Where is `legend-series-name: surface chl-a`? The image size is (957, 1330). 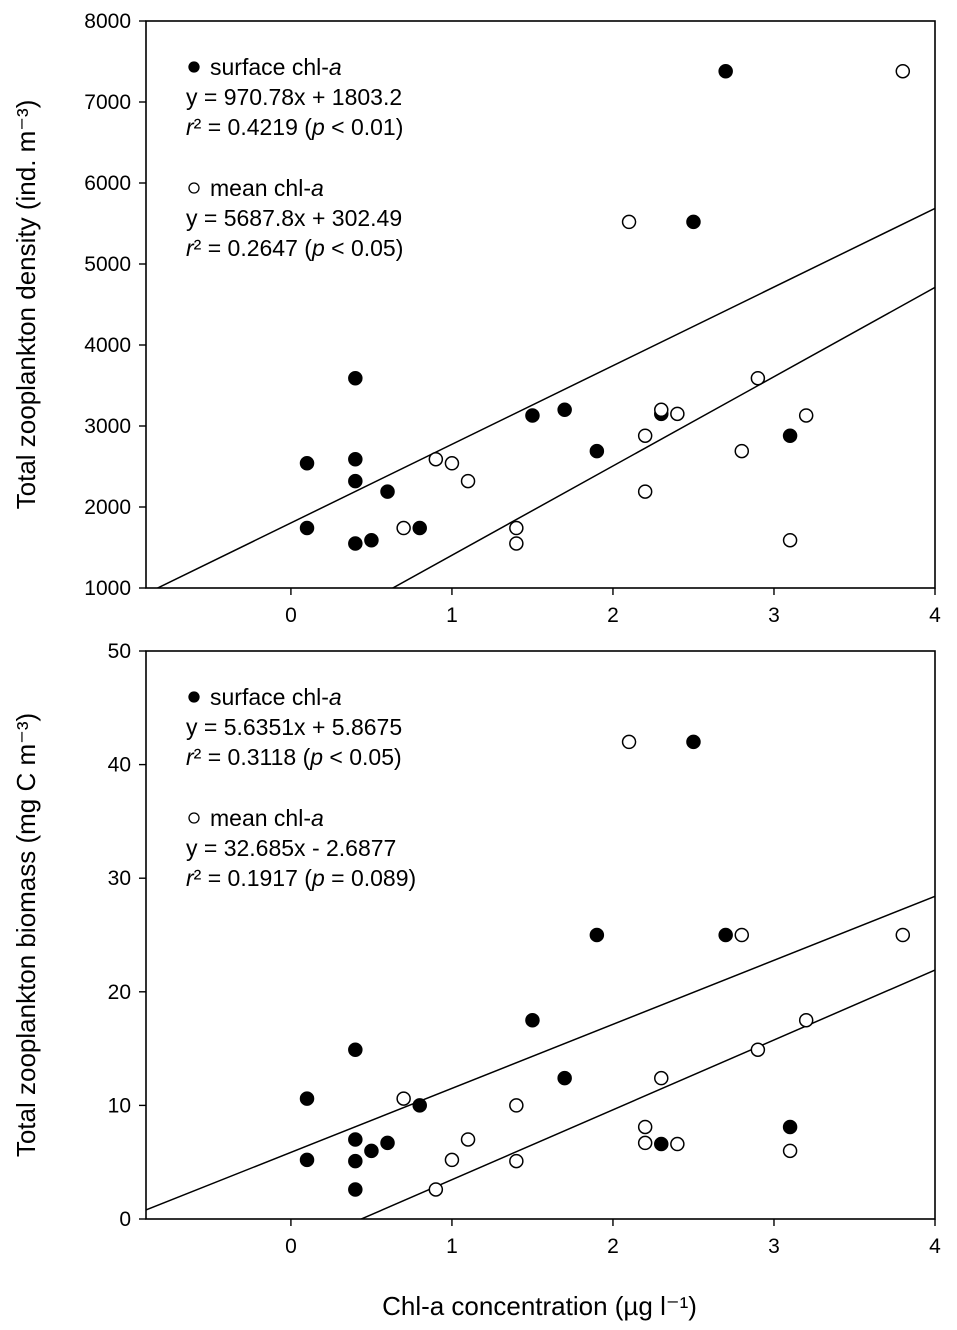 legend-series-name: surface chl-a is located at coordinates (276, 67).